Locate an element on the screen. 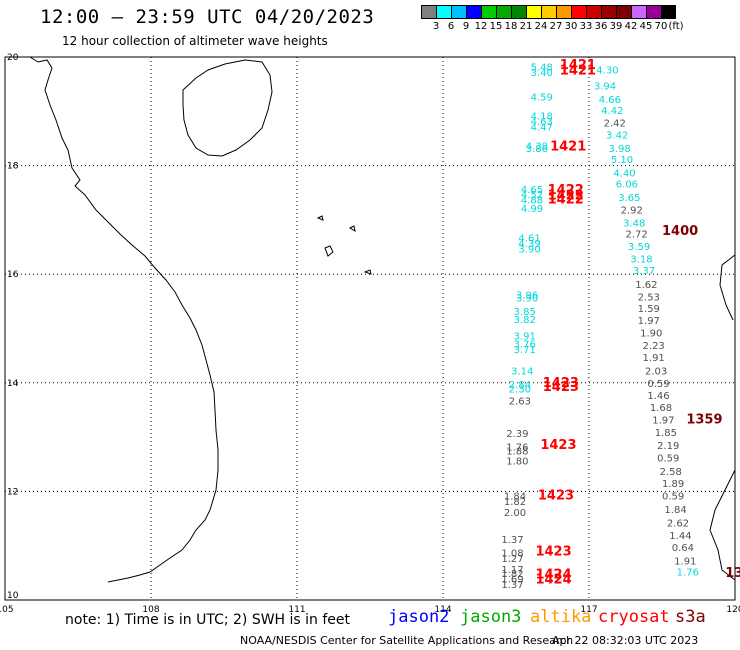 This screenshot has width=740, height=650. legend-label: 21 is located at coordinates (526, 26).